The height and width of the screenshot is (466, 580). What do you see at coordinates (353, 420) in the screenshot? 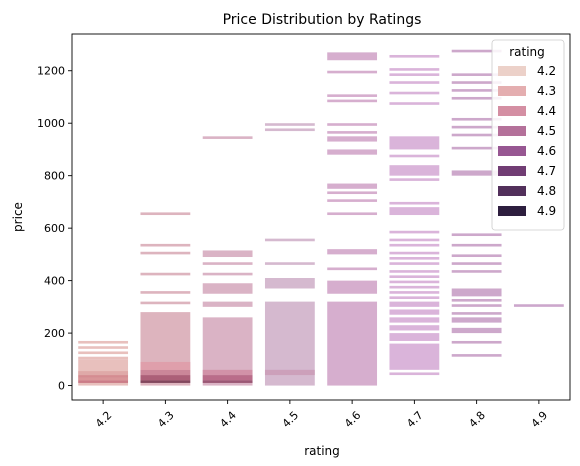
I see `x-tick-label-4.6: 4.6` at bounding box center [353, 420].